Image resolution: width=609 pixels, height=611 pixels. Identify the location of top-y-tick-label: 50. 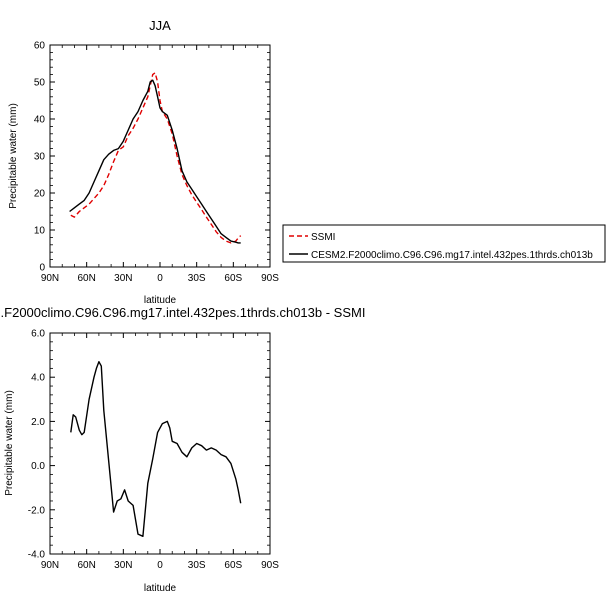
(40, 83).